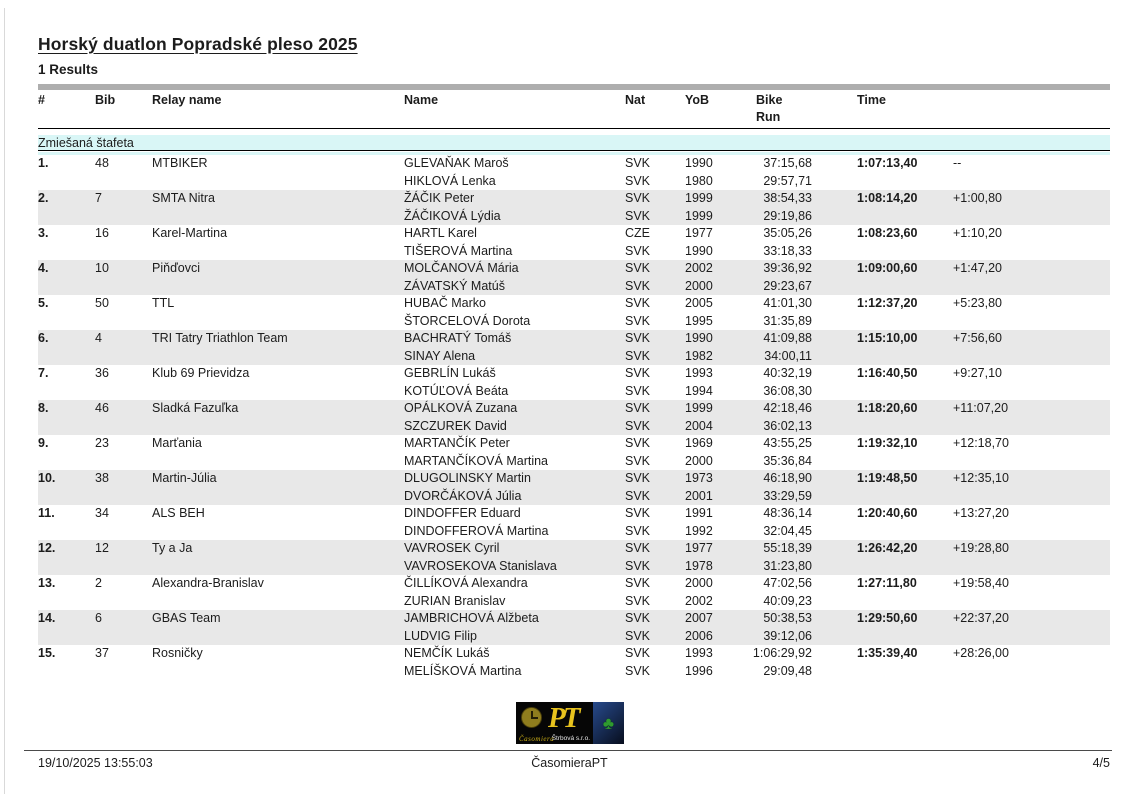  What do you see at coordinates (476, 530) in the screenshot?
I see `athlete-name: DINDOFFEROVÁ Martina` at bounding box center [476, 530].